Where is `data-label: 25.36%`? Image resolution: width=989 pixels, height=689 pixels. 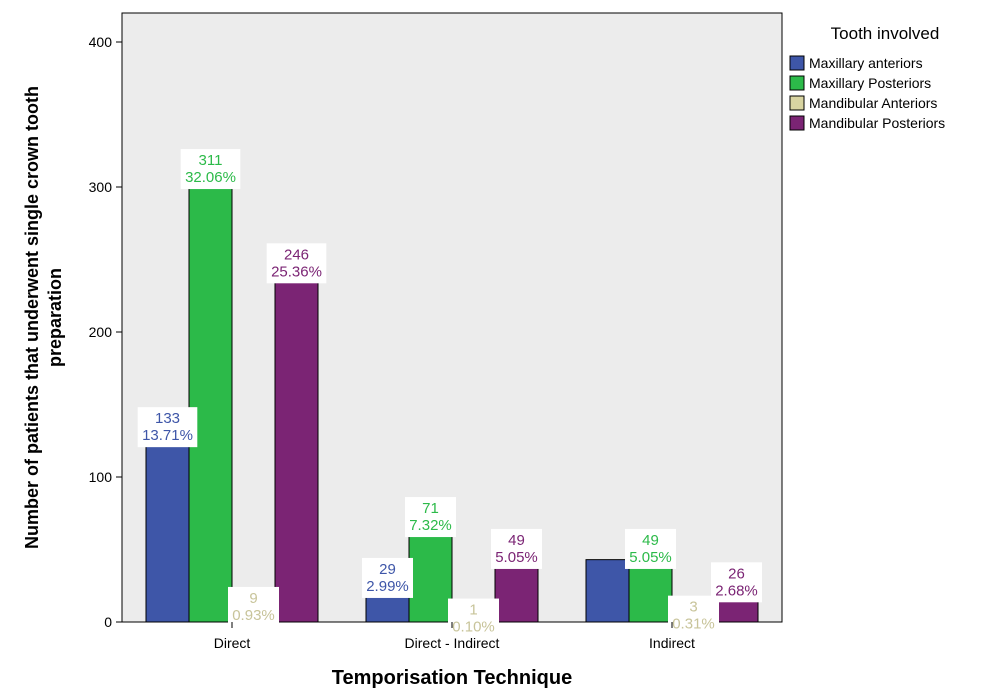
data-label: 25.36% is located at coordinates (296, 271).